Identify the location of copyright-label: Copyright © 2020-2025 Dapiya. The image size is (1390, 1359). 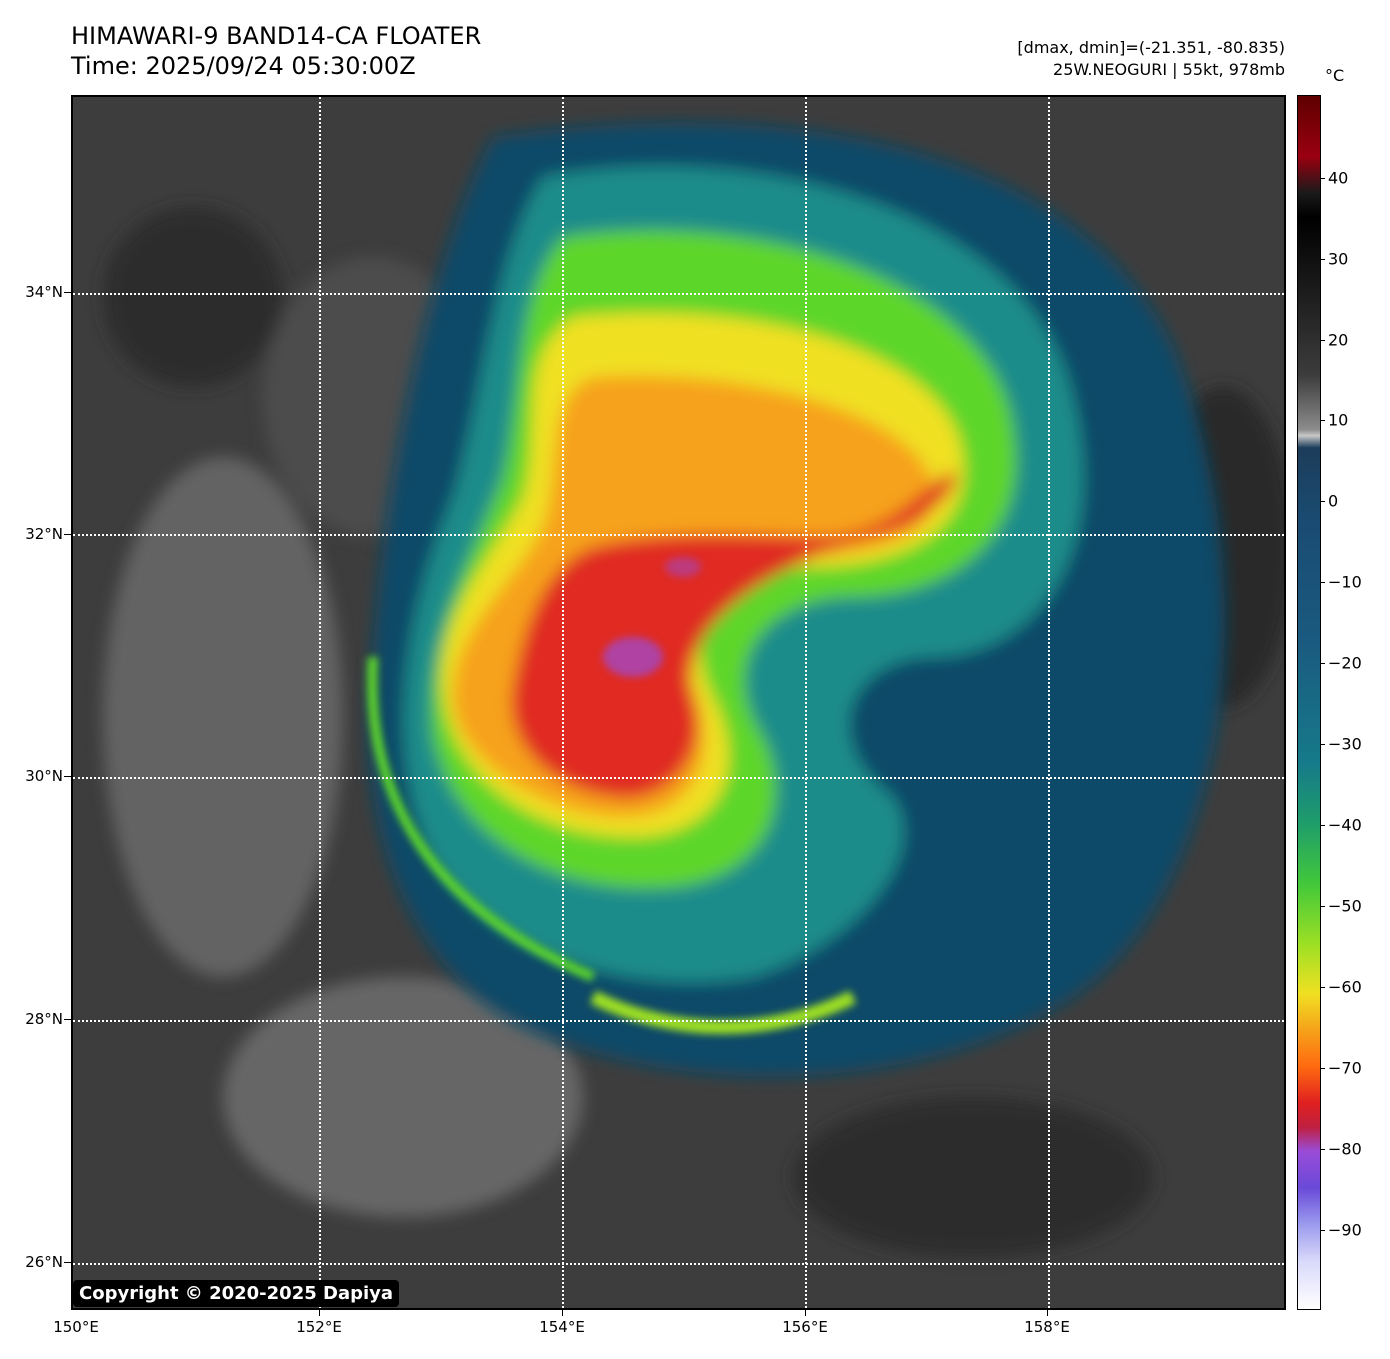
(236, 1293).